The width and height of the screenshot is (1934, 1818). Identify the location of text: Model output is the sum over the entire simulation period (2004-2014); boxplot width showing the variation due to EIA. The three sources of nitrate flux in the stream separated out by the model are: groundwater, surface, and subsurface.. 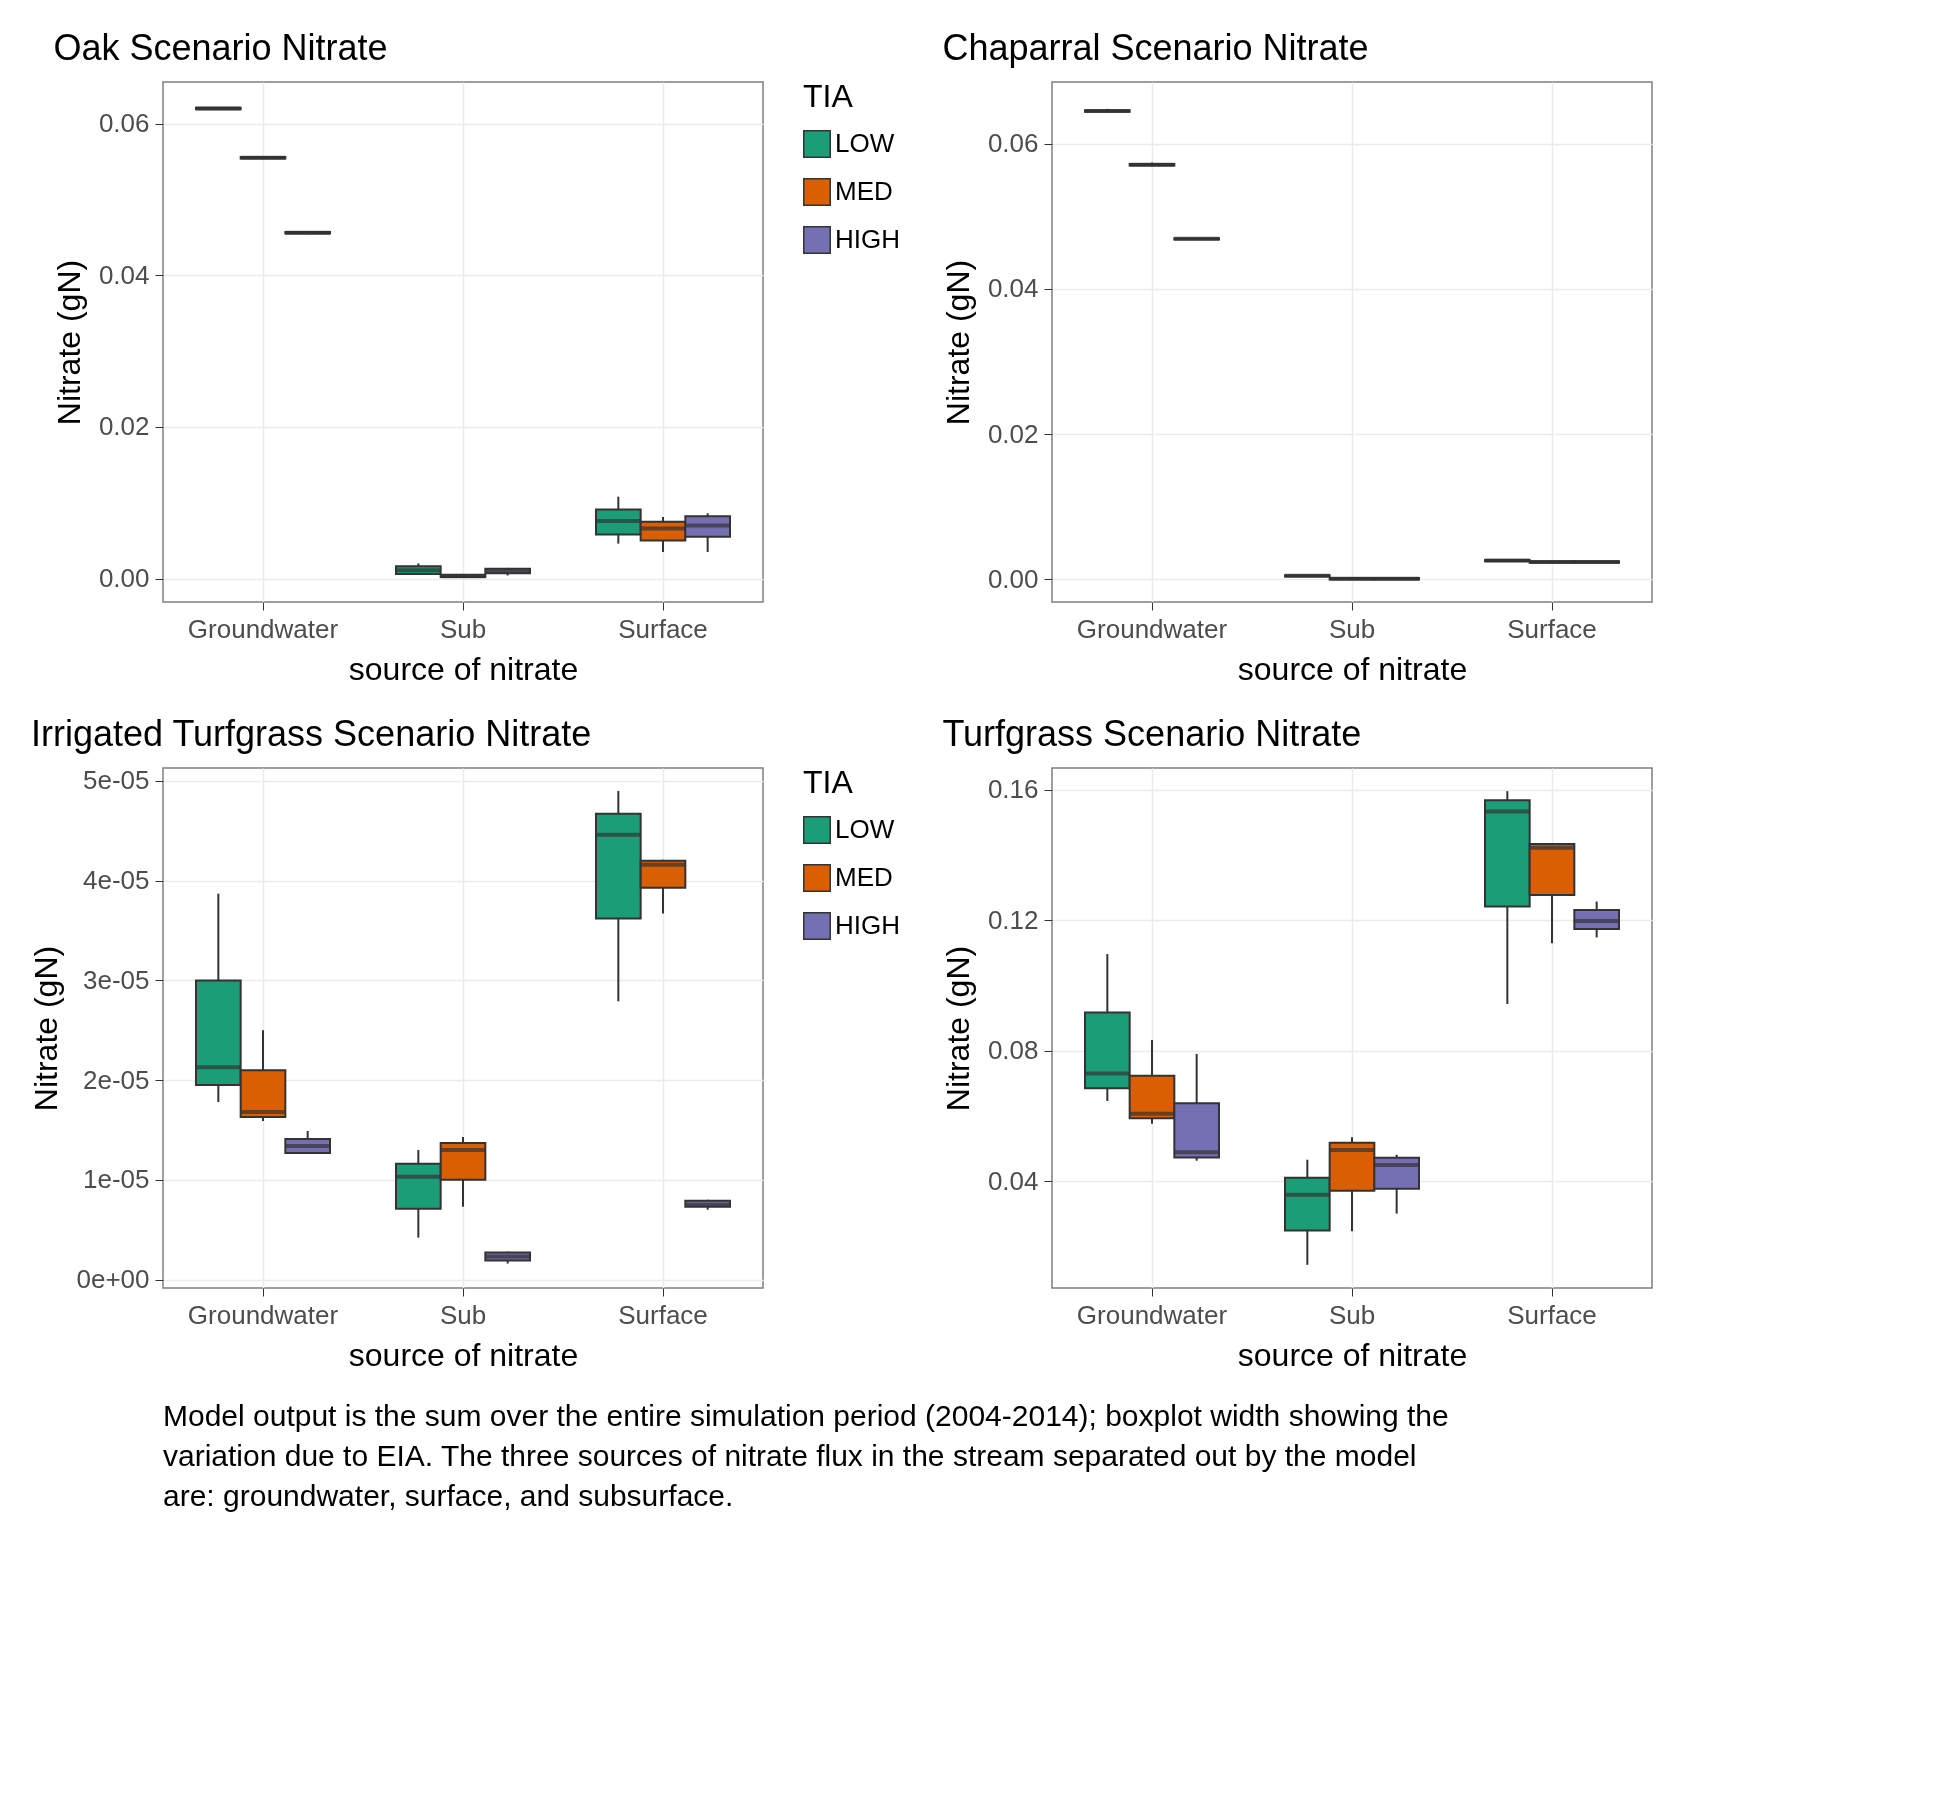
(806, 1455).